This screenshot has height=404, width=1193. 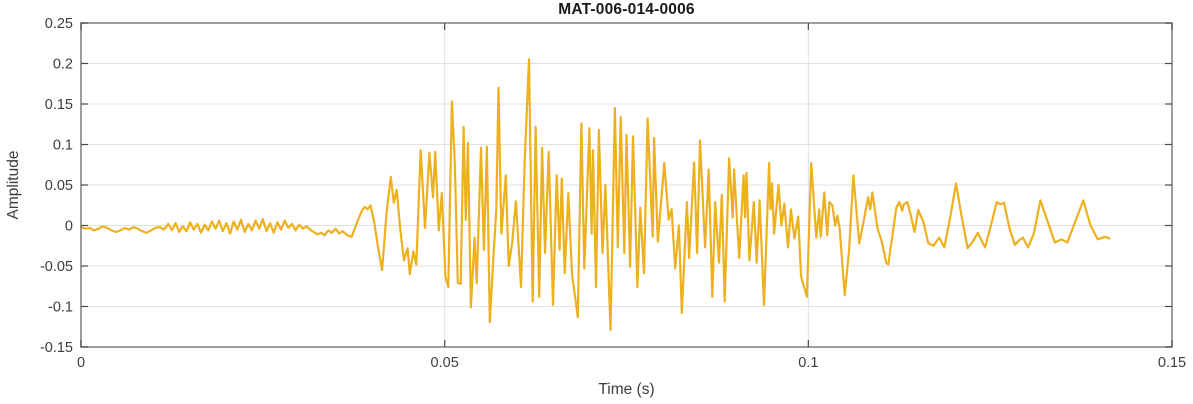 I want to click on y-tick-label: -0.1, so click(x=60, y=308).